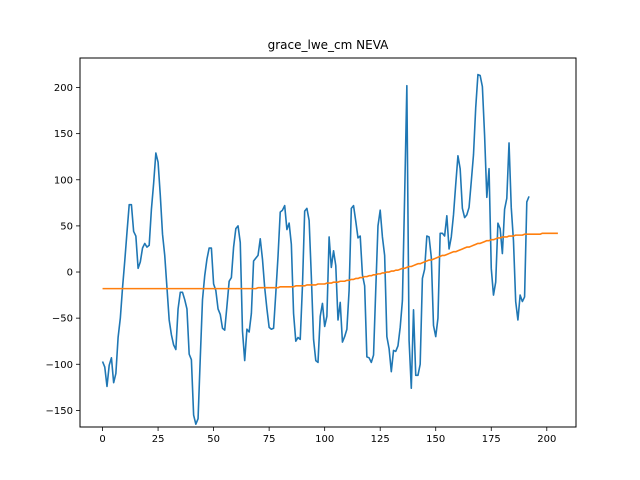 The image size is (640, 480). I want to click on x-tick-label: 25, so click(158, 439).